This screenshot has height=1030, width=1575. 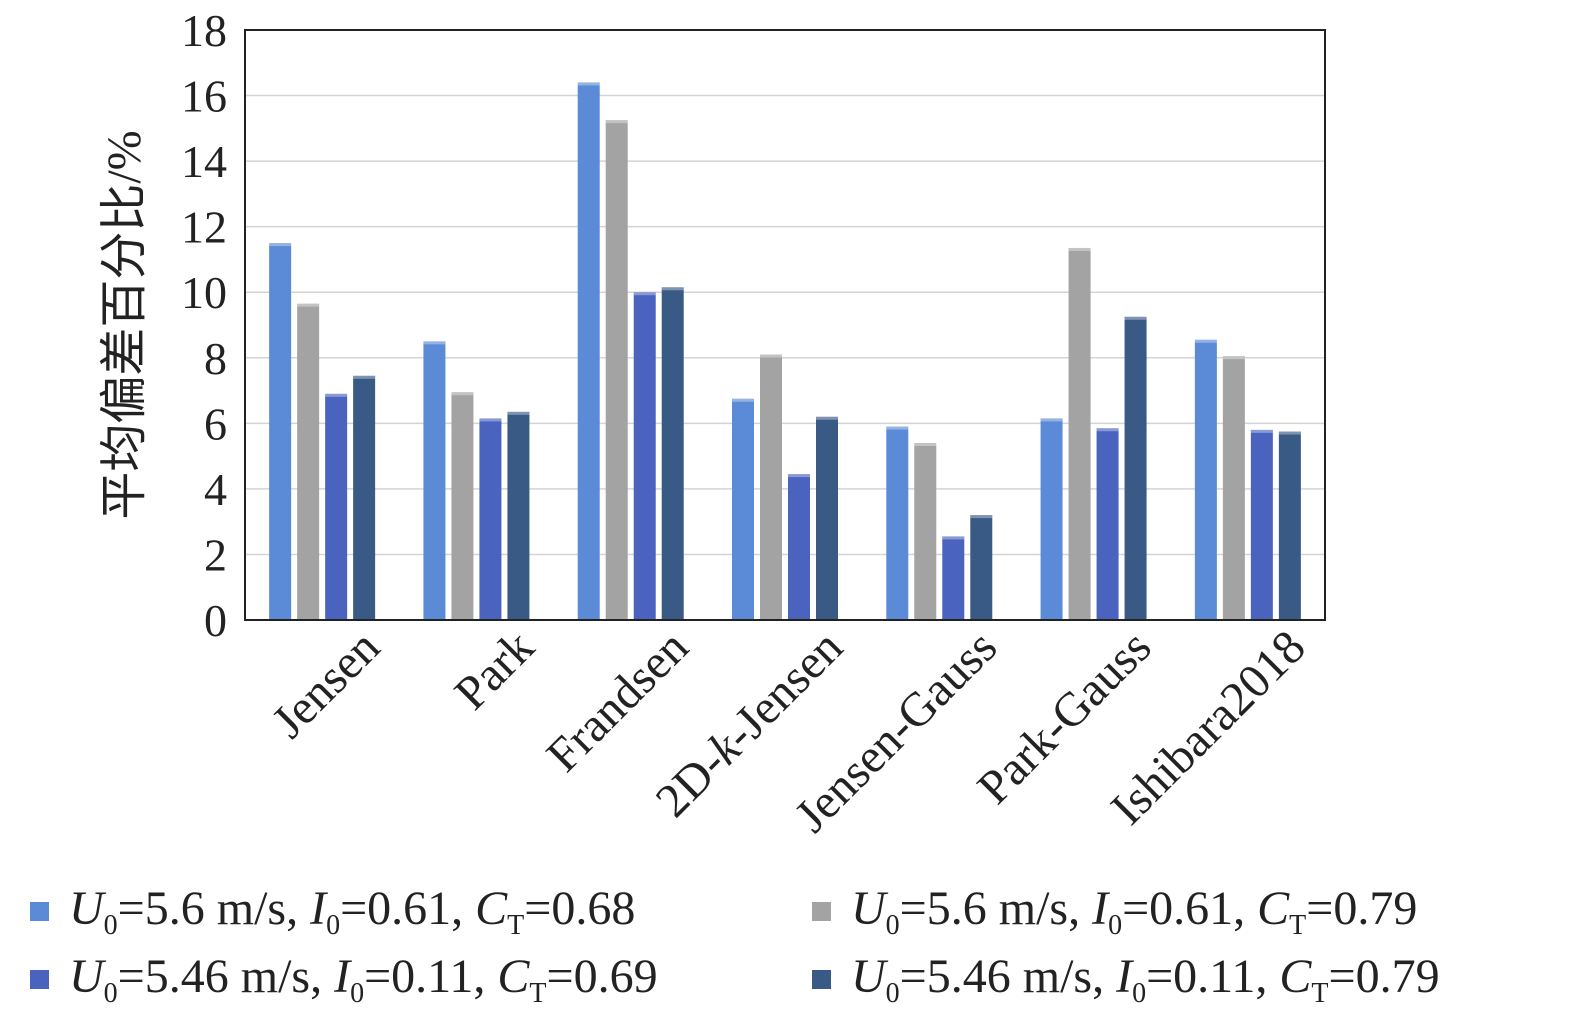 I want to click on y-tick-label: 18, so click(x=204, y=30).